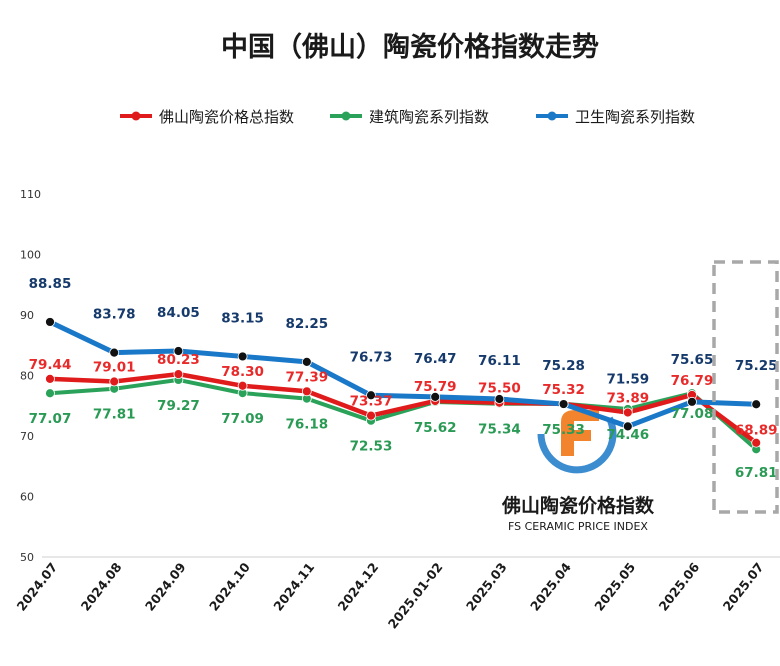  What do you see at coordinates (242, 318) in the screenshot?
I see `data-label: 83.15` at bounding box center [242, 318].